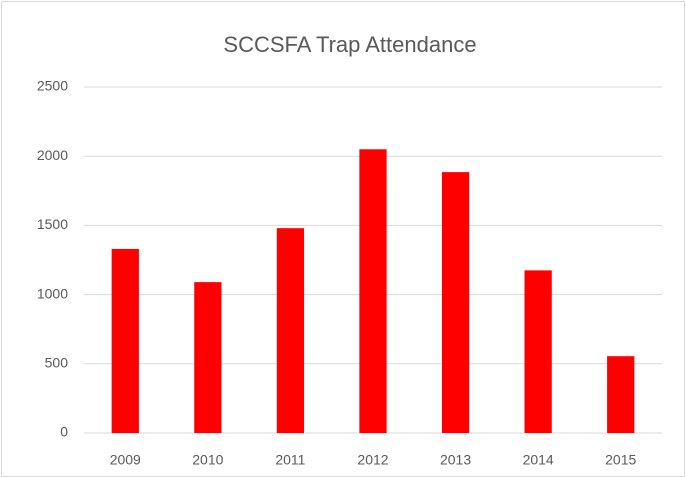 Image resolution: width=686 pixels, height=478 pixels. Describe the element at coordinates (52, 224) in the screenshot. I see `y-tick-label: 1500` at that location.